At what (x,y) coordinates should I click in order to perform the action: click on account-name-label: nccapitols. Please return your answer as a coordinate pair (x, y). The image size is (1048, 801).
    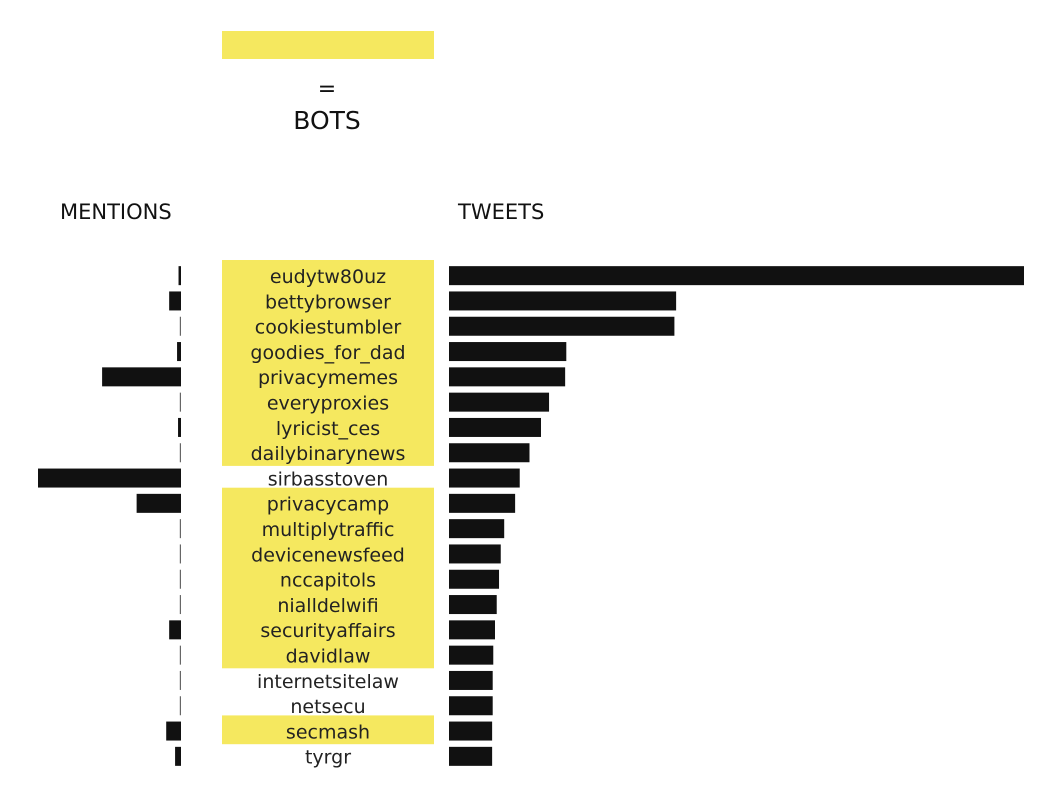
    Looking at the image, I should click on (328, 581).